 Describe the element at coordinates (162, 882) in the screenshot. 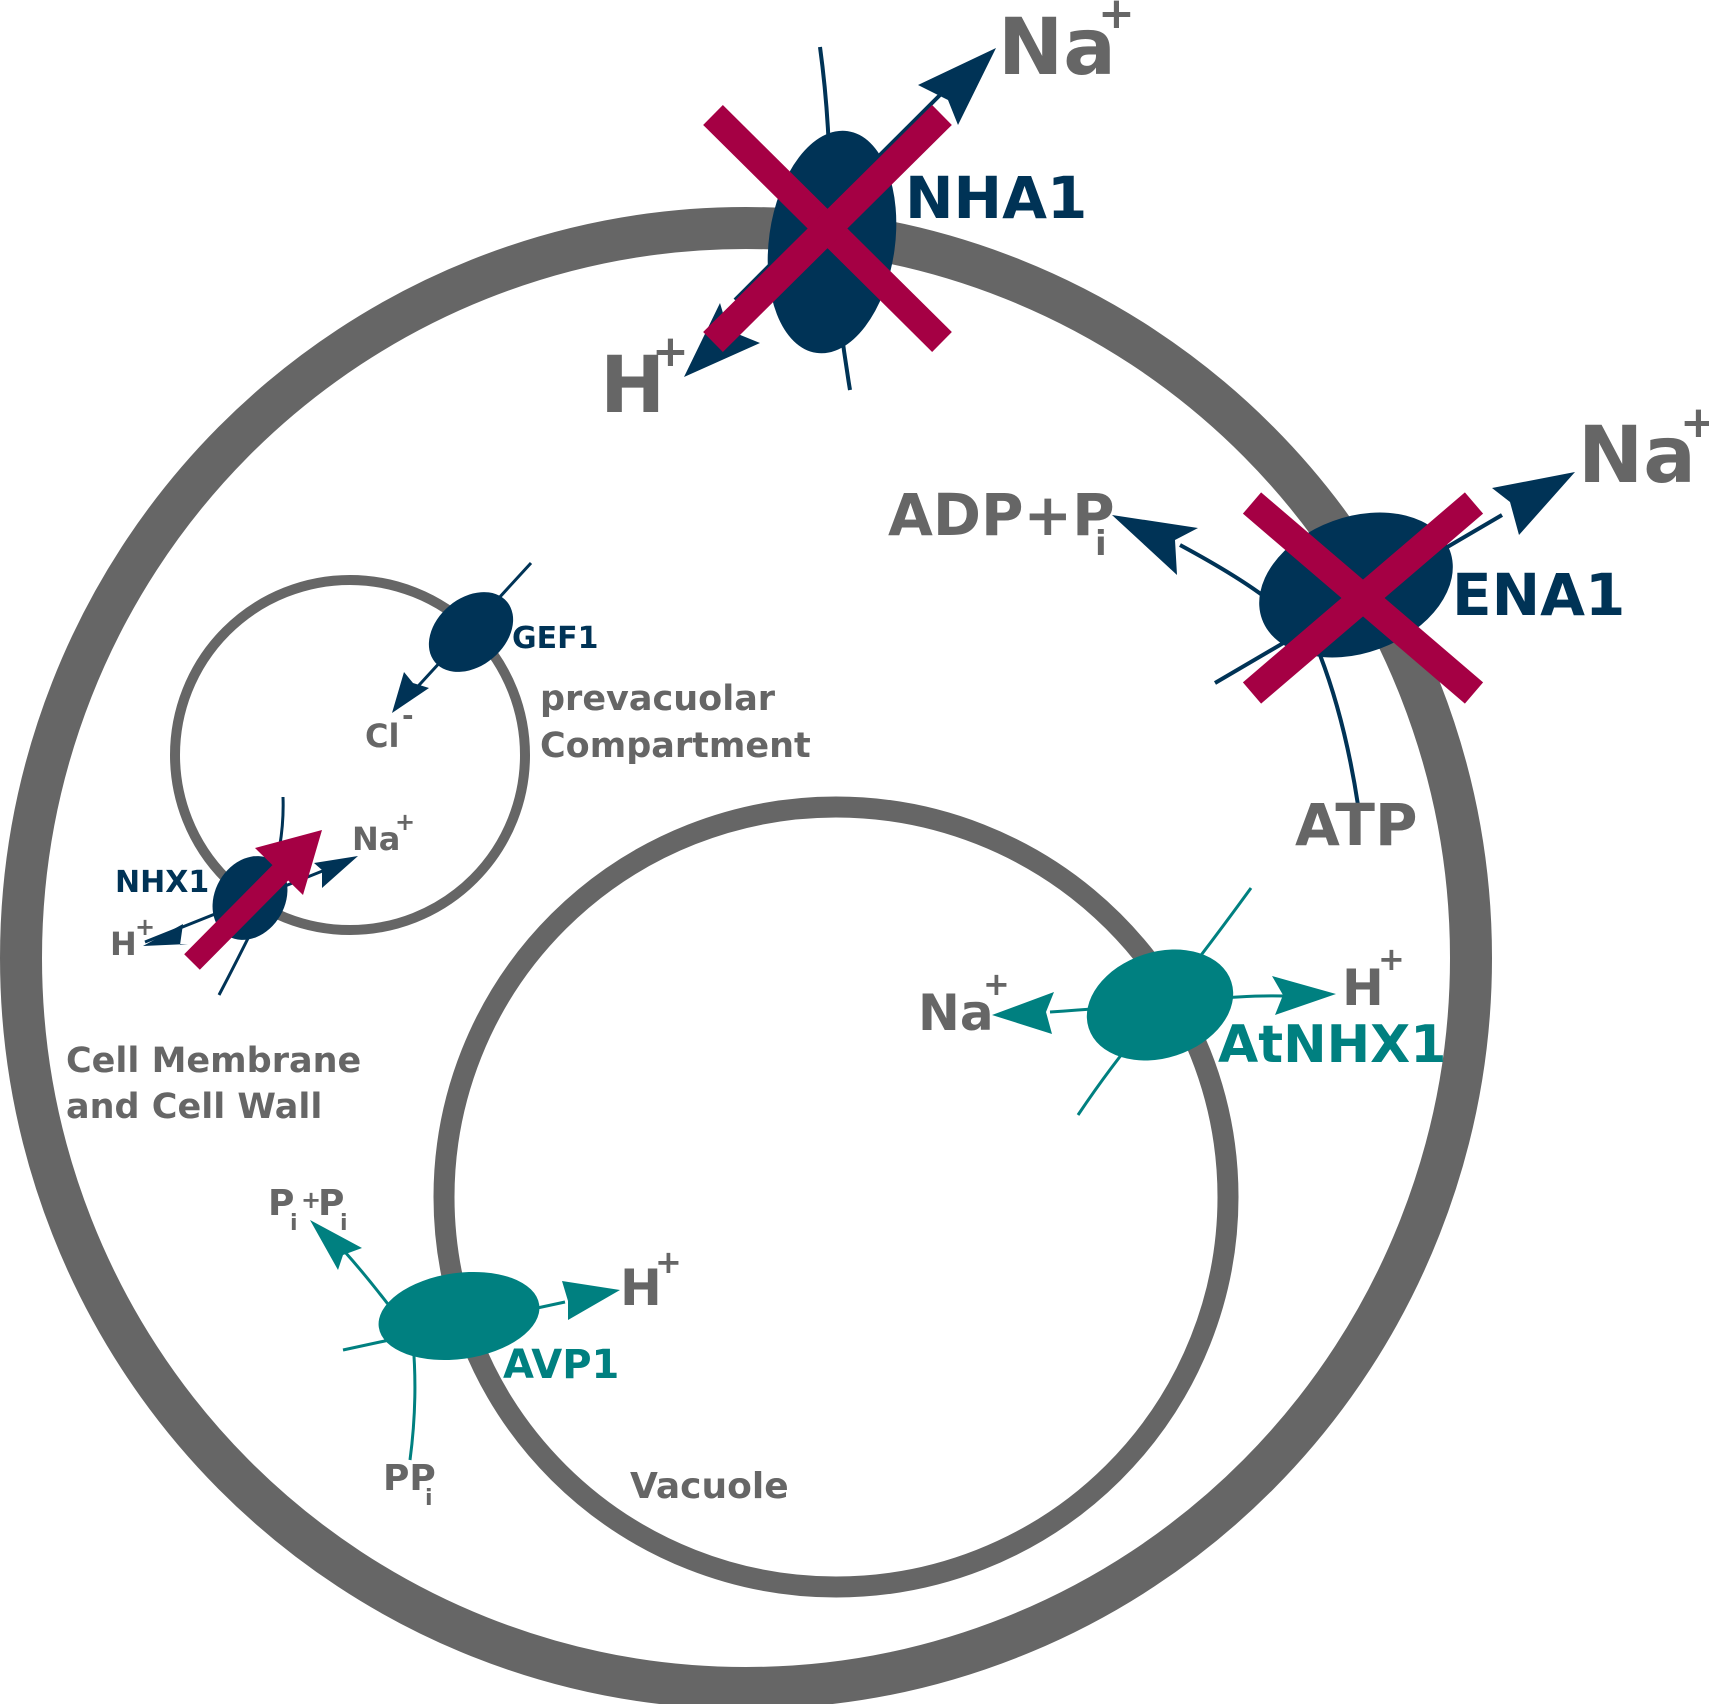

I see `nhx1-label: NHX1` at that location.